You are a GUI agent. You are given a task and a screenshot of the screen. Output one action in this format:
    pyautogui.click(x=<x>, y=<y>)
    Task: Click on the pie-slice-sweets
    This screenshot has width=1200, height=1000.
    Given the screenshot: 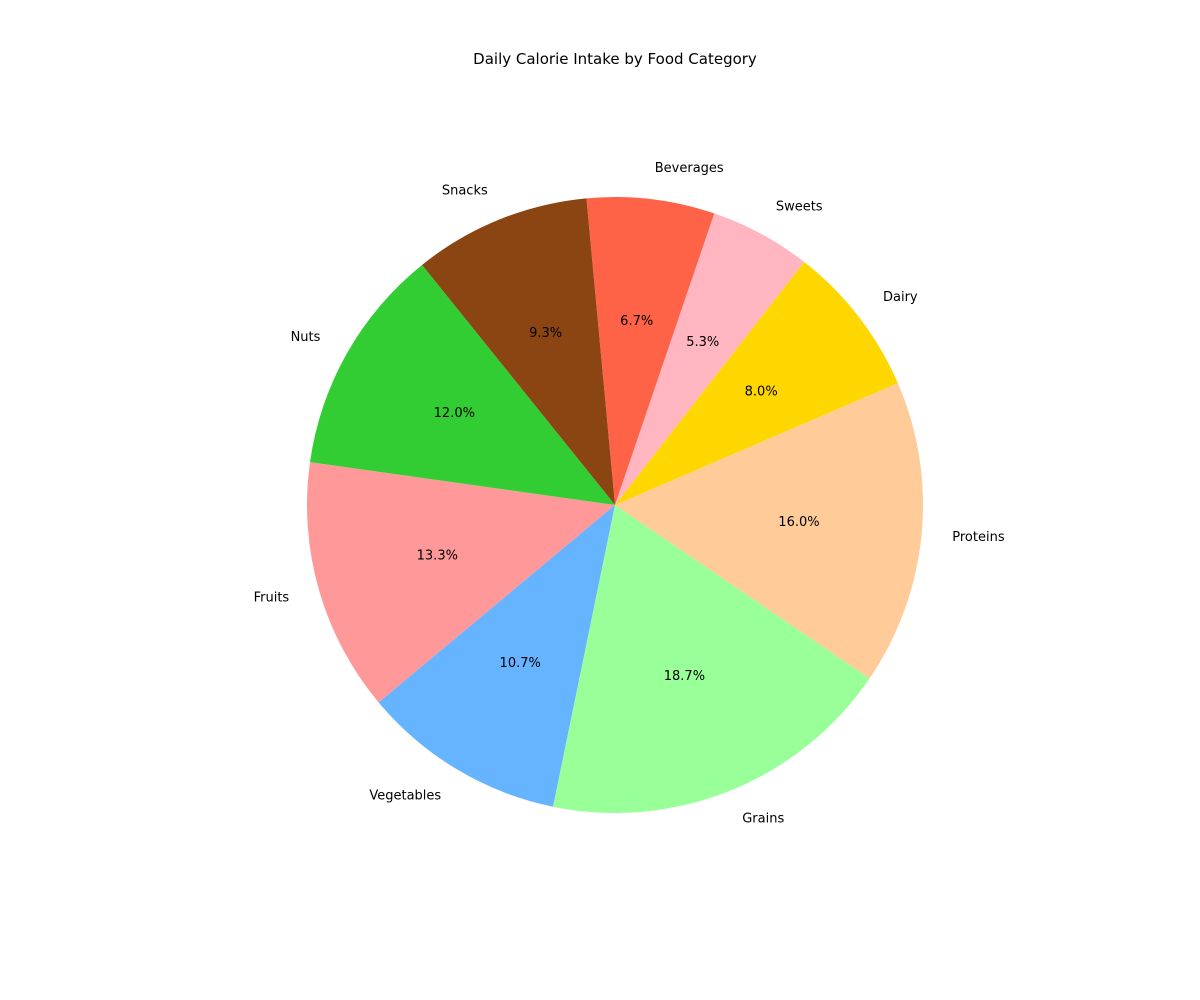 What is the action you would take?
    pyautogui.click(x=710, y=359)
    